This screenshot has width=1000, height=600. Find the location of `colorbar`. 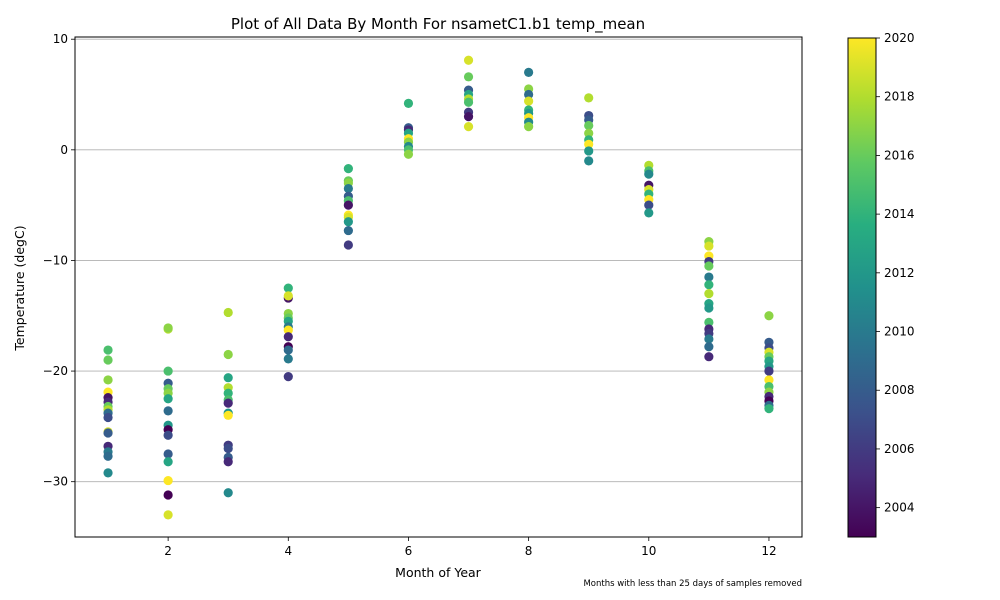

colorbar is located at coordinates (862, 287).